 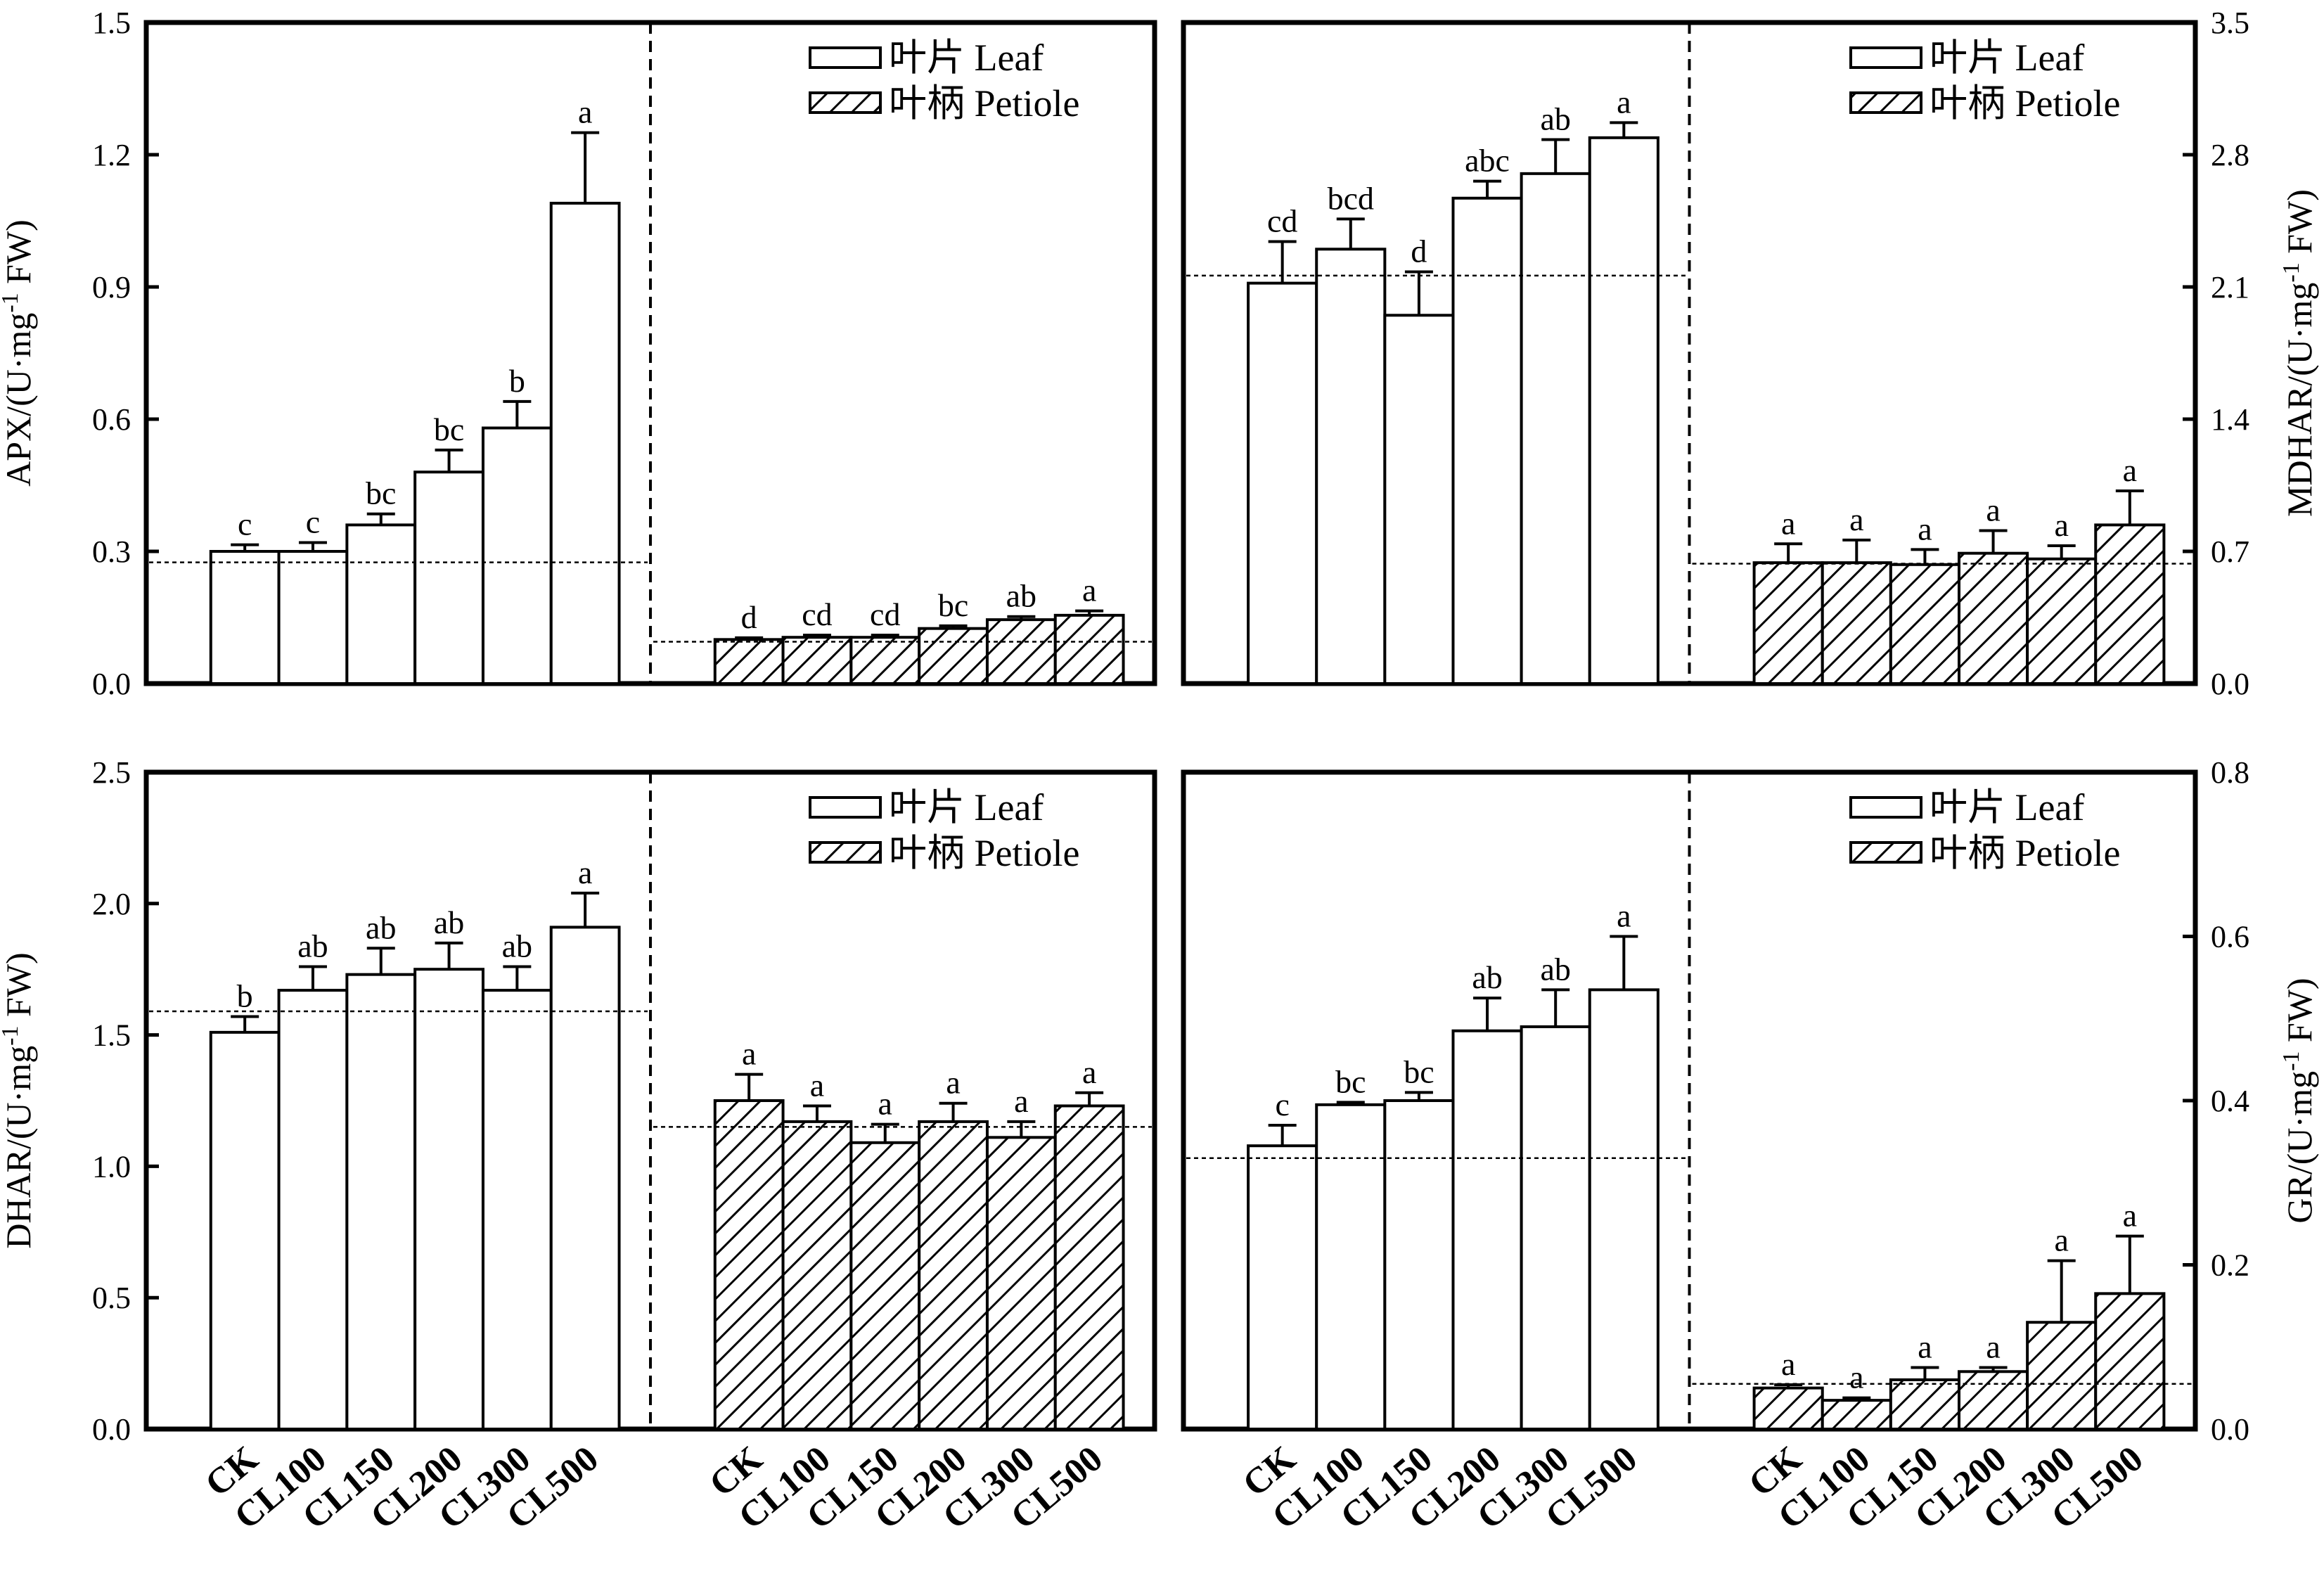 I want to click on y-tick-label: 1.5, so click(x=112, y=23).